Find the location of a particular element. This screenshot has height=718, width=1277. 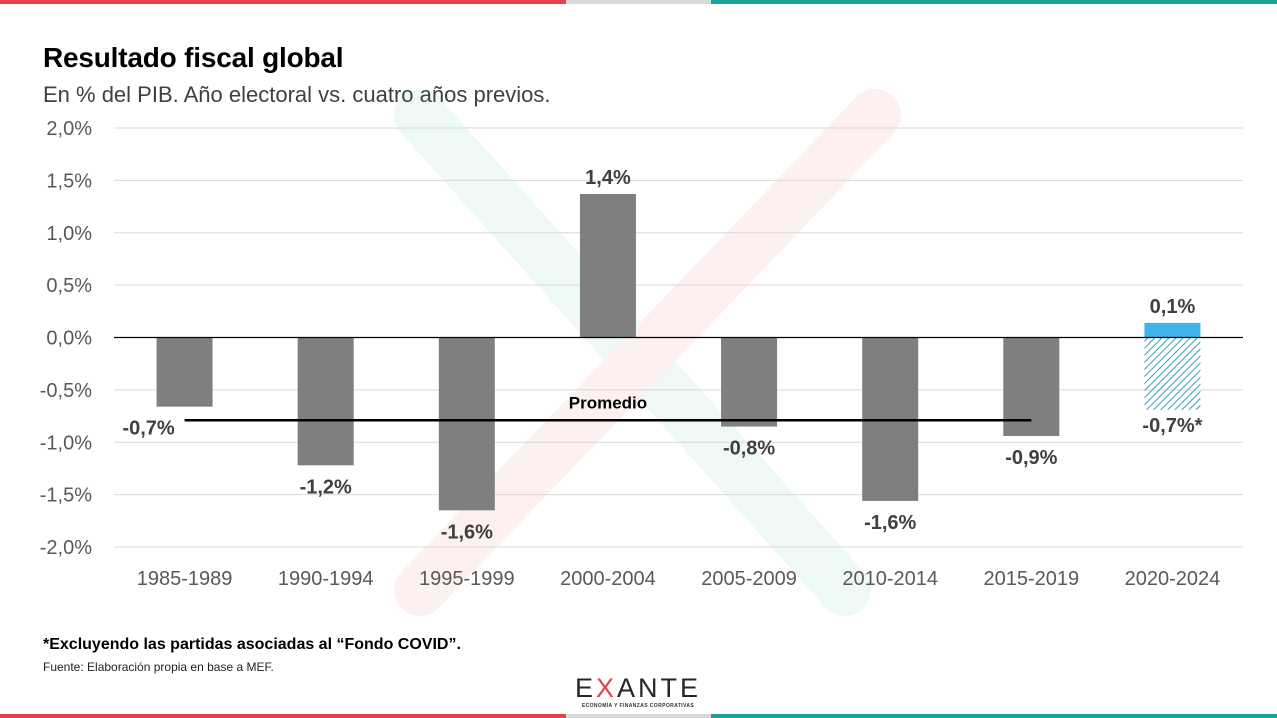

x-tick-label: 2015-2019 is located at coordinates (1031, 579).